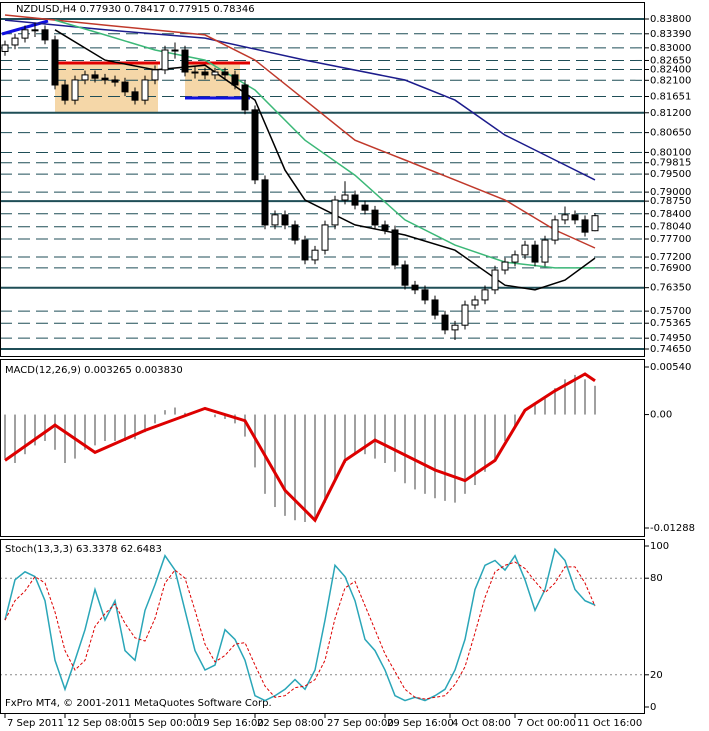 The height and width of the screenshot is (731, 709). What do you see at coordinates (670, 214) in the screenshot?
I see `y-tick-label: 0.78400` at bounding box center [670, 214].